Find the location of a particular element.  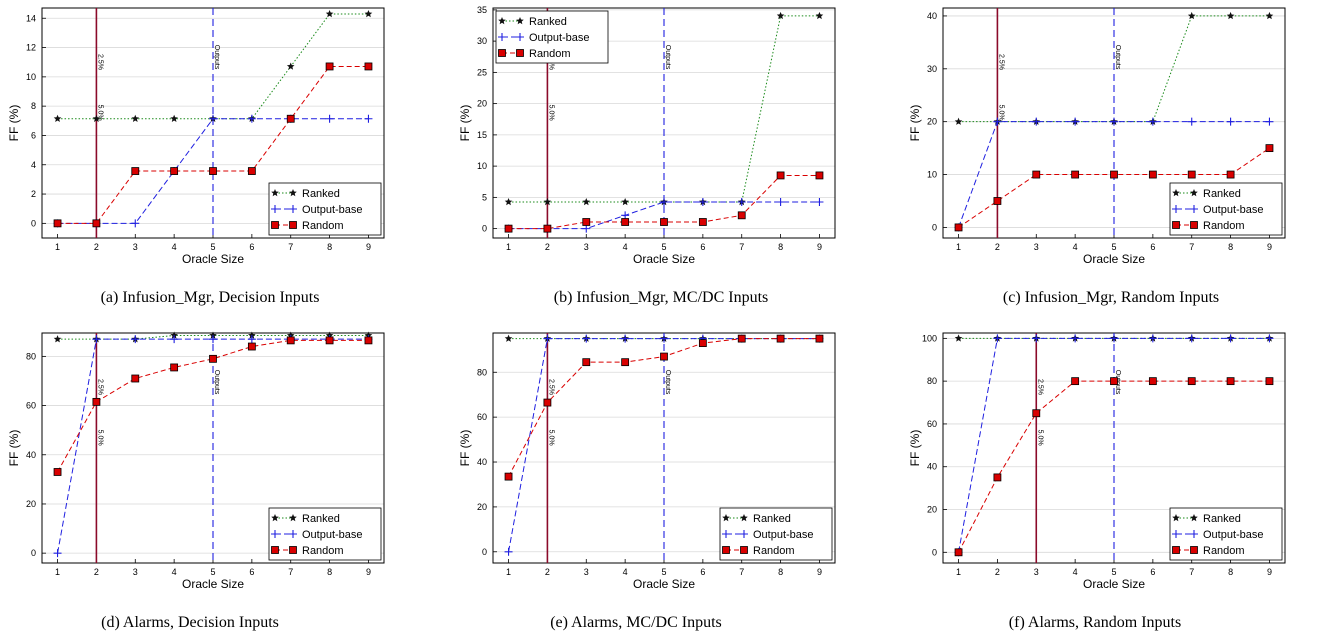

y-tick-label: 80 is located at coordinates (31, 356).